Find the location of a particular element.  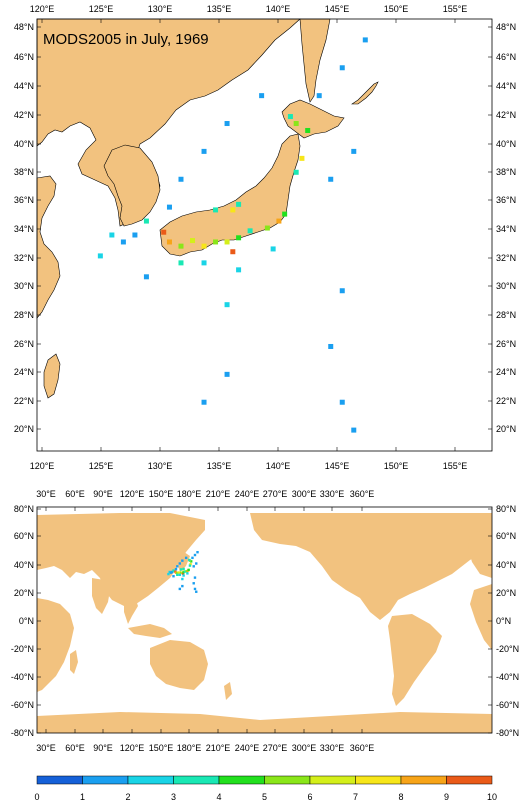

world-lat-tick-label-right: 0°N is located at coordinates (503, 621).